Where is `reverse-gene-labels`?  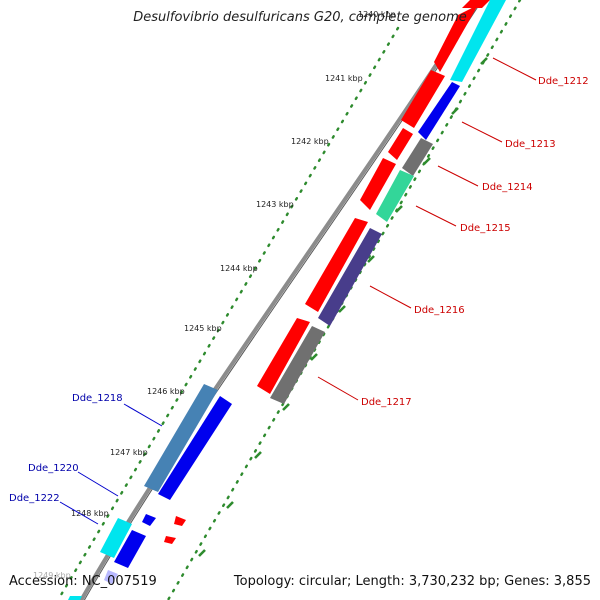
reverse-gene-labels is located at coordinates (111, 464).